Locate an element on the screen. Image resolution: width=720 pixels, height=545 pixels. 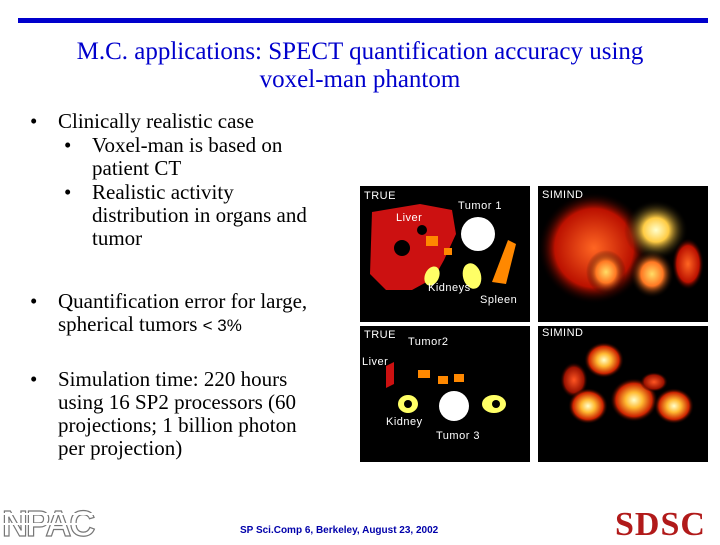
sub-bullet-2-line-1: Realistic activity is located at coordinates (163, 192).